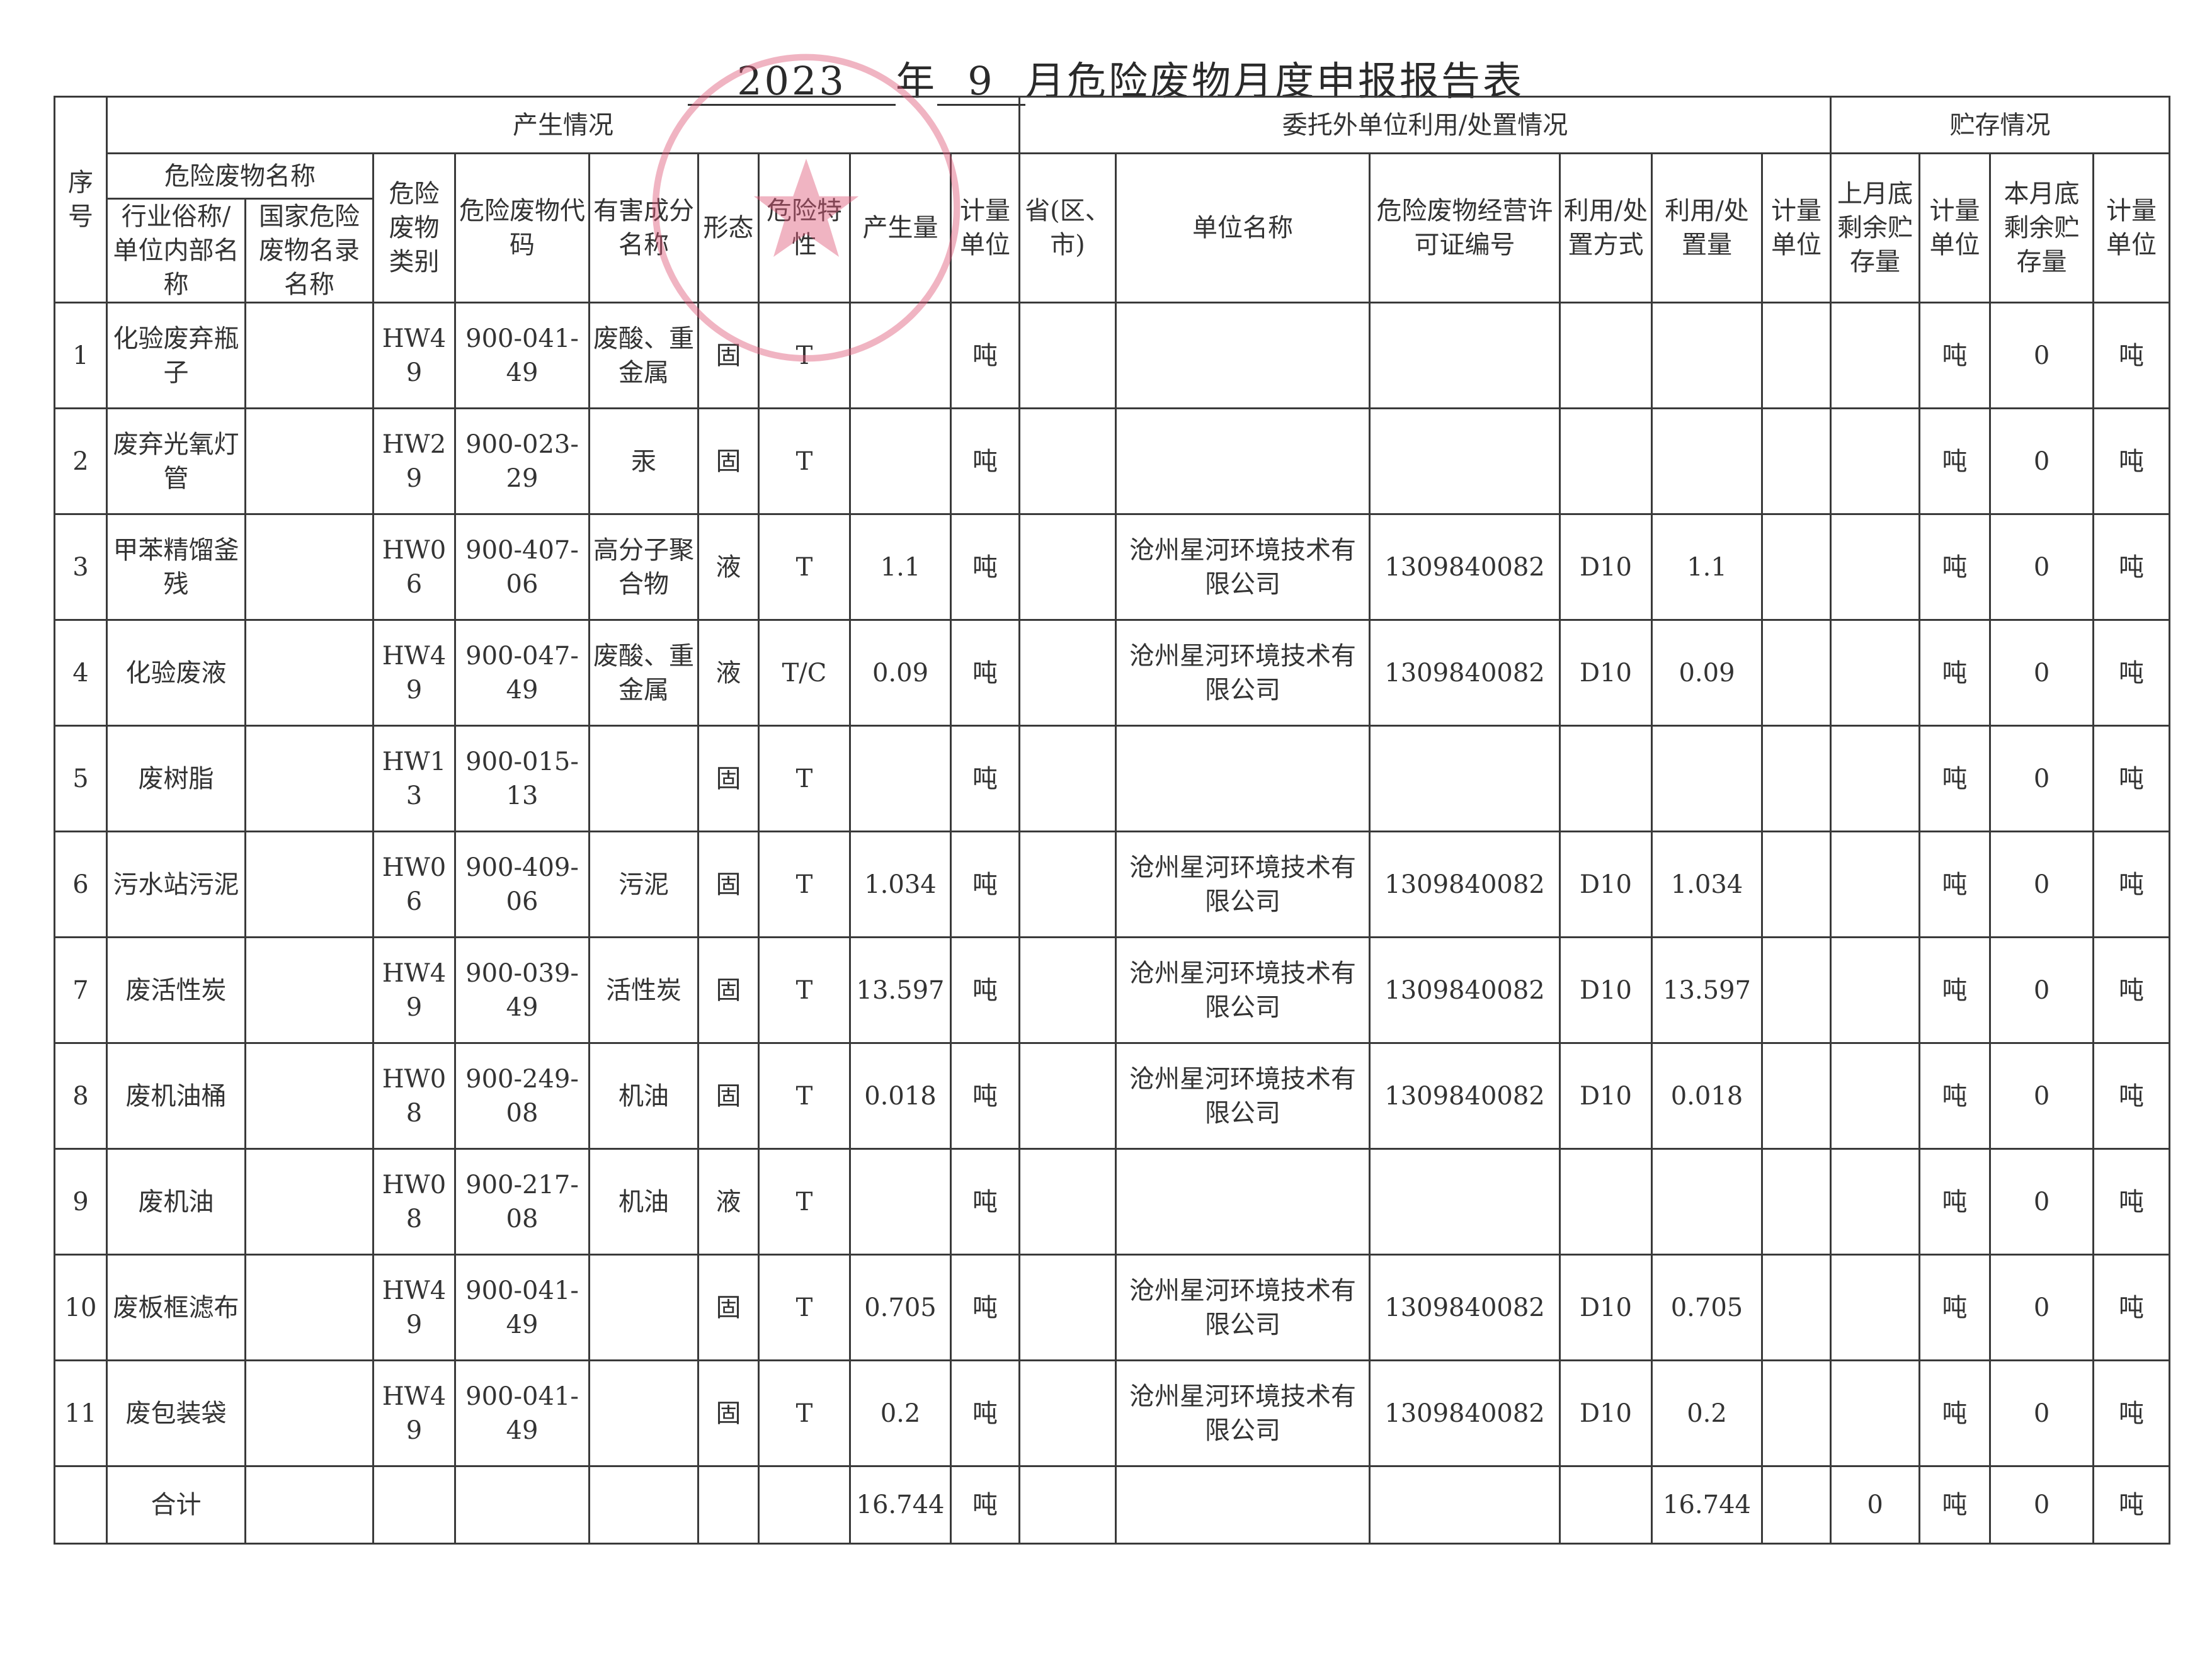 The image size is (2212, 1656). What do you see at coordinates (176, 250) in the screenshot?
I see `header-industry-name: 行业俗称/单位内部名称` at bounding box center [176, 250].